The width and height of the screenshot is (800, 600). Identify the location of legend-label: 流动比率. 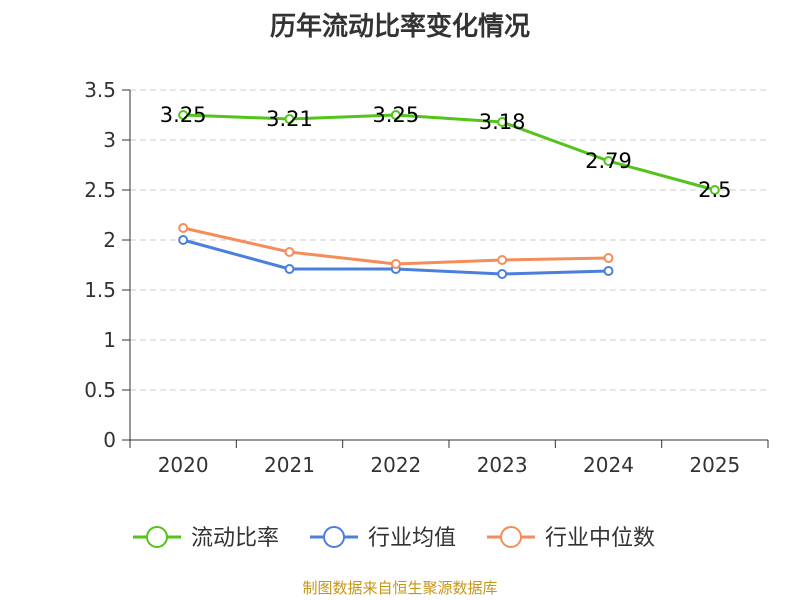
(235, 538).